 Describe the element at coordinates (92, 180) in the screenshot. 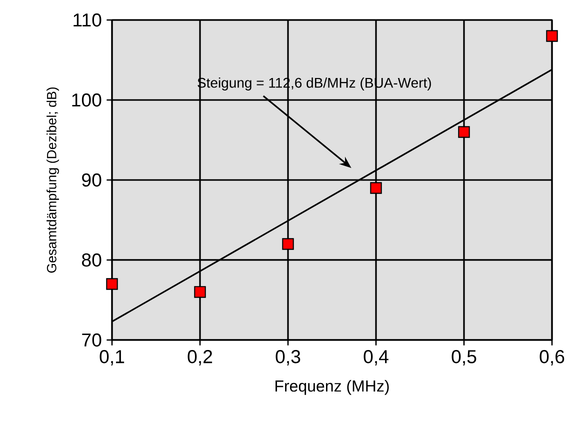

I see `y-tick-label: 90` at that location.